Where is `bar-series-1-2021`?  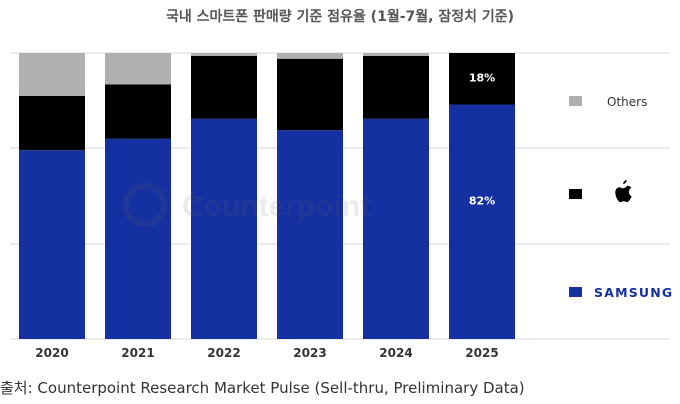 bar-series-1-2021 is located at coordinates (138, 111).